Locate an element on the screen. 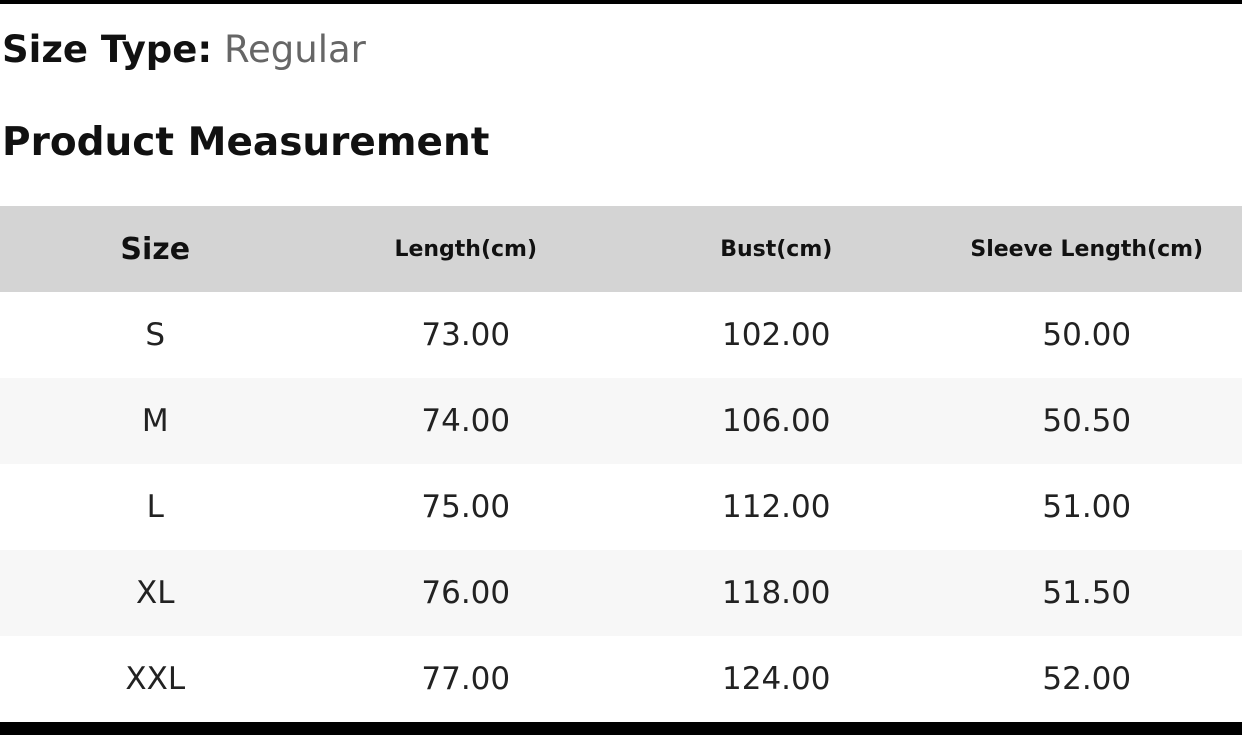  cell-sleeve-length: 52.00 is located at coordinates (1087, 679).